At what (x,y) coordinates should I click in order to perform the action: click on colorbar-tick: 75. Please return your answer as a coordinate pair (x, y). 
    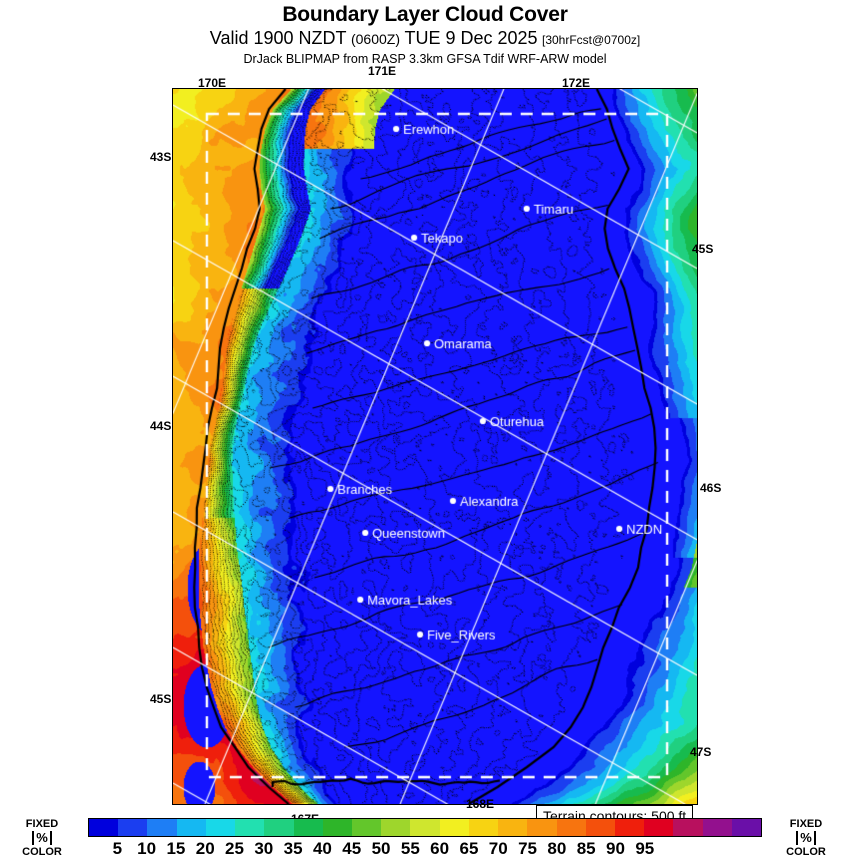
    Looking at the image, I should click on (528, 848).